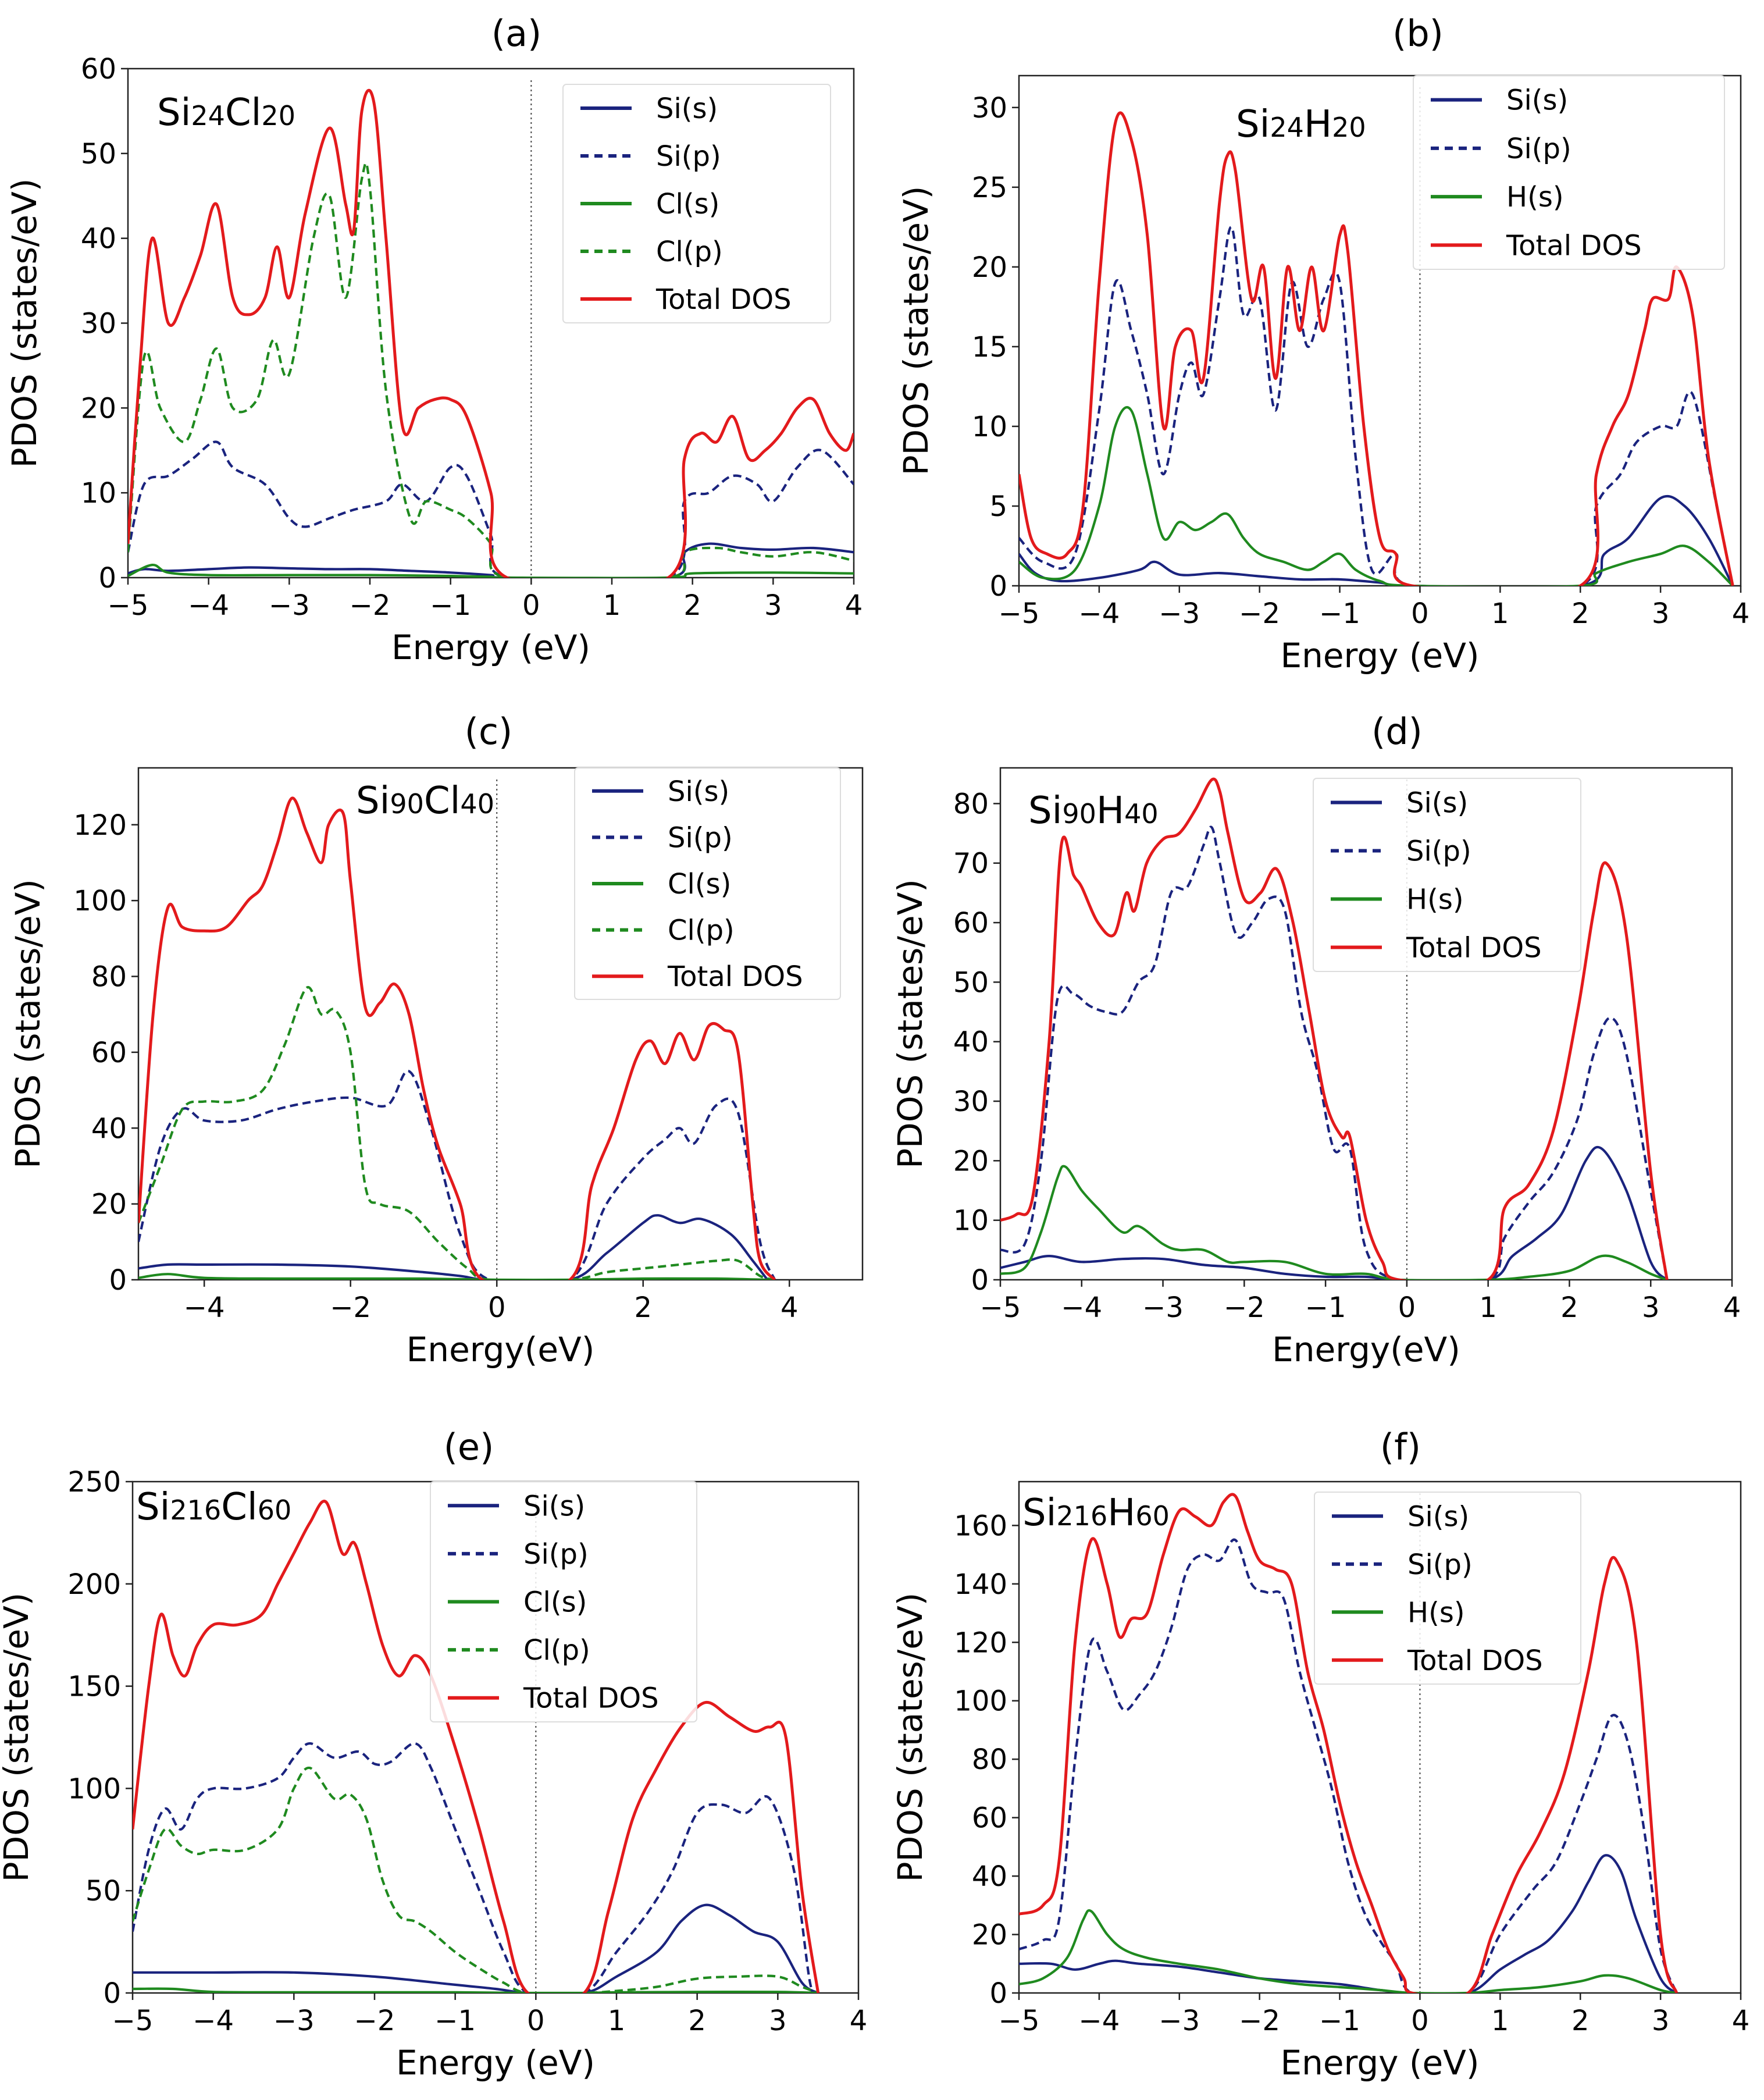 This screenshot has width=1764, height=2100. What do you see at coordinates (128, 606) in the screenshot?
I see `x-tick-label: −5` at bounding box center [128, 606].